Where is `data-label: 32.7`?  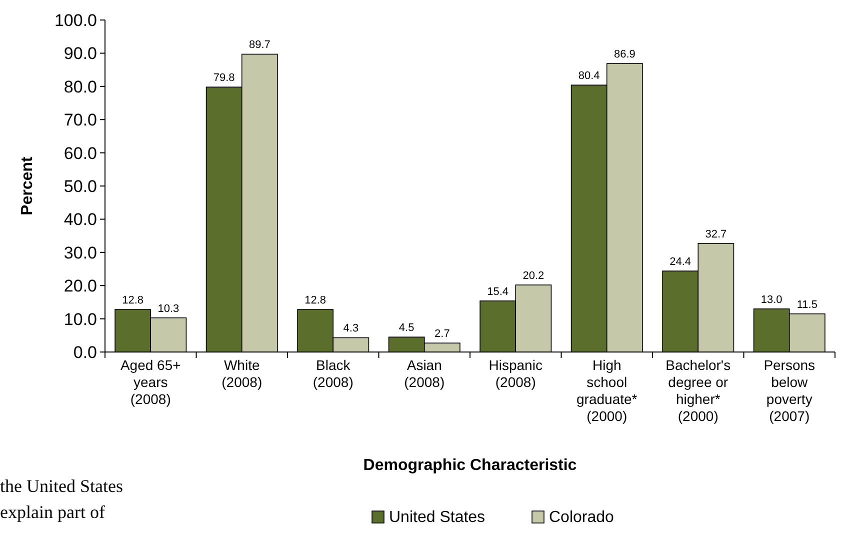 data-label: 32.7 is located at coordinates (716, 234).